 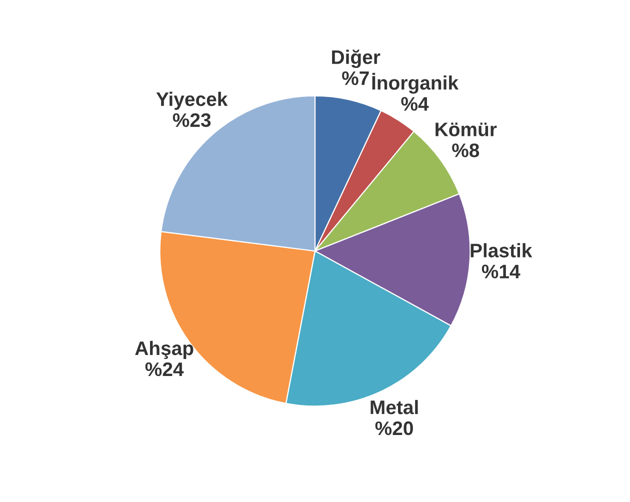 What do you see at coordinates (164, 369) in the screenshot?
I see `data-label: %24` at bounding box center [164, 369].